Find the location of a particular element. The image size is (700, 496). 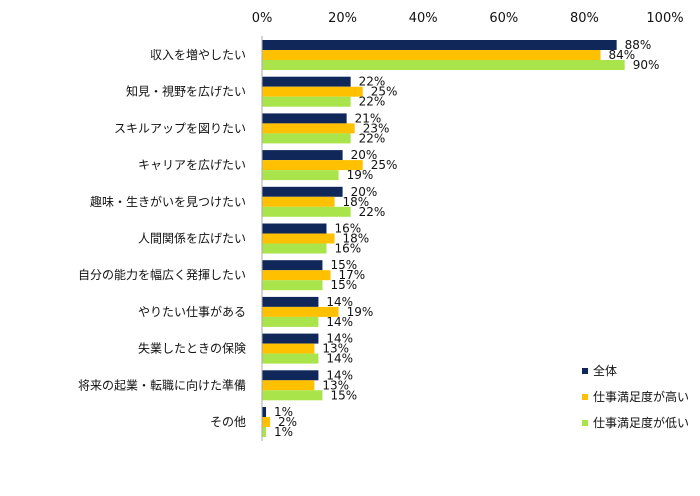

category-label: 自分の能力を幅広く発揮したい is located at coordinates (162, 274).